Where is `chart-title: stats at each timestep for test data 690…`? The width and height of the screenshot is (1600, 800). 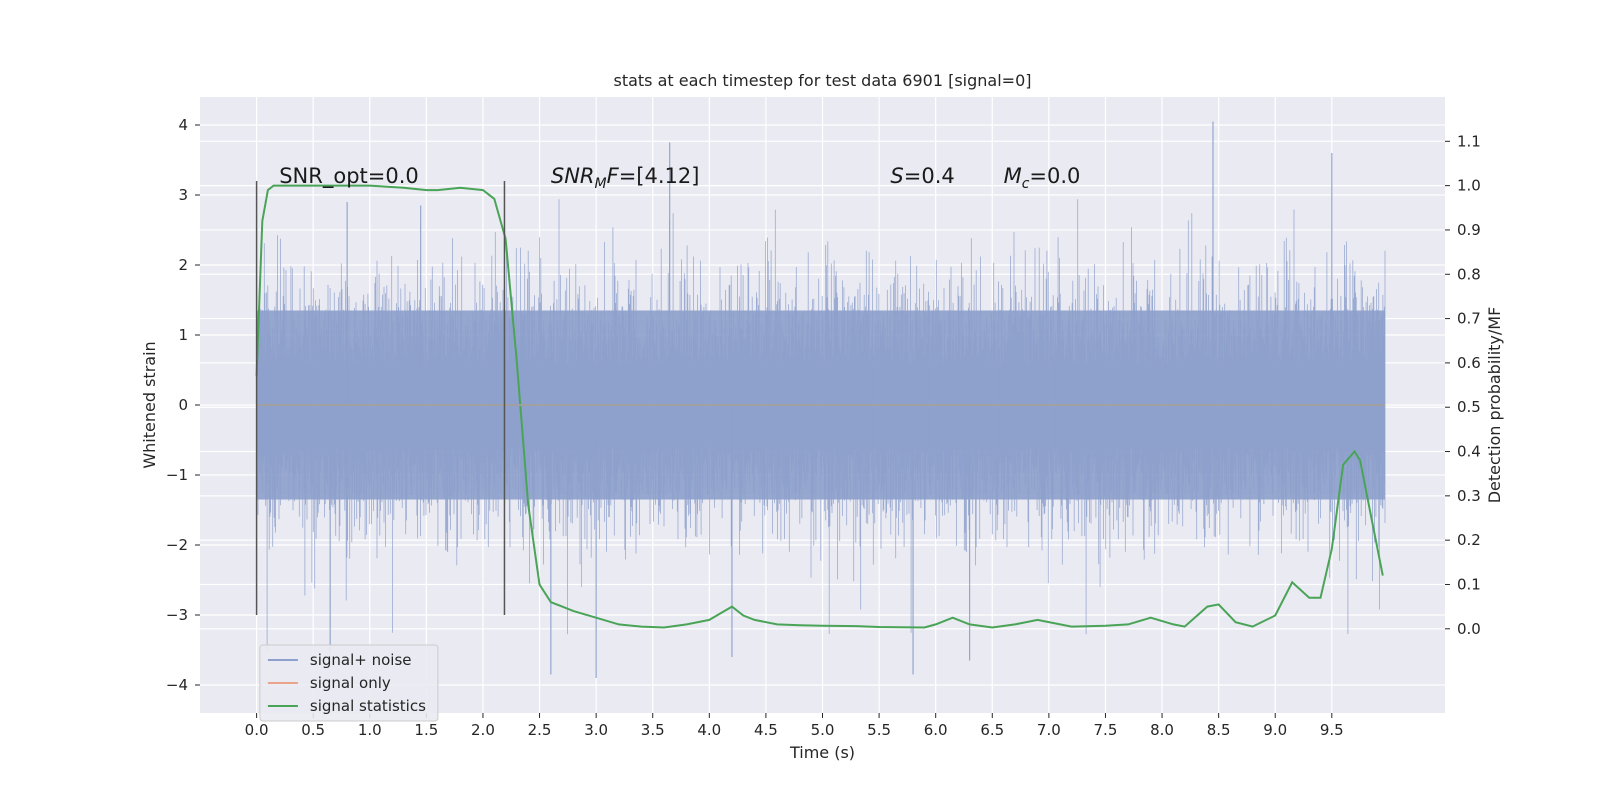 chart-title: stats at each timestep for test data 690… is located at coordinates (822, 80).